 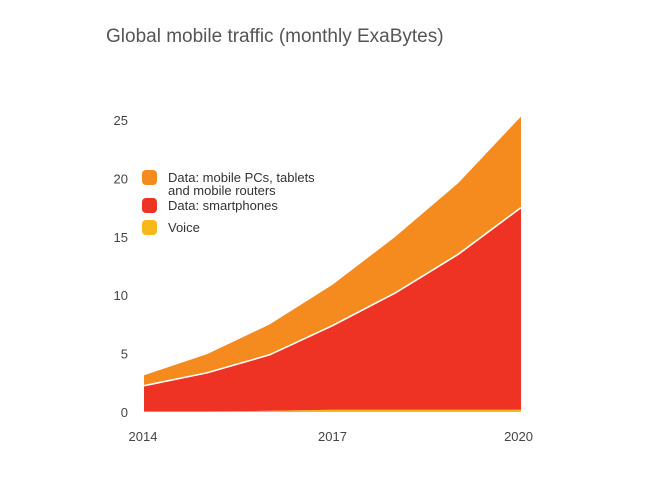 I want to click on y-tick-label: 25, so click(x=121, y=120).